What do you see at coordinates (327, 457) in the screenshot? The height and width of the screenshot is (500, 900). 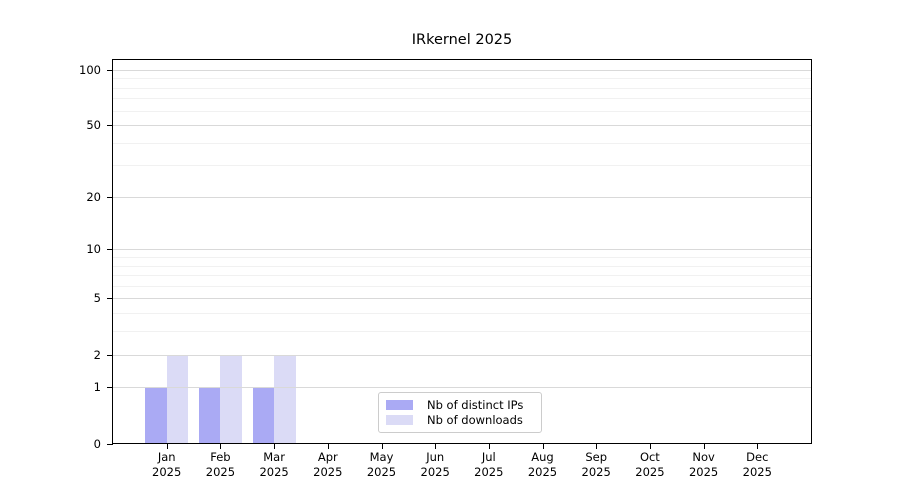 I see `x-axis-label-month: Apr` at bounding box center [327, 457].